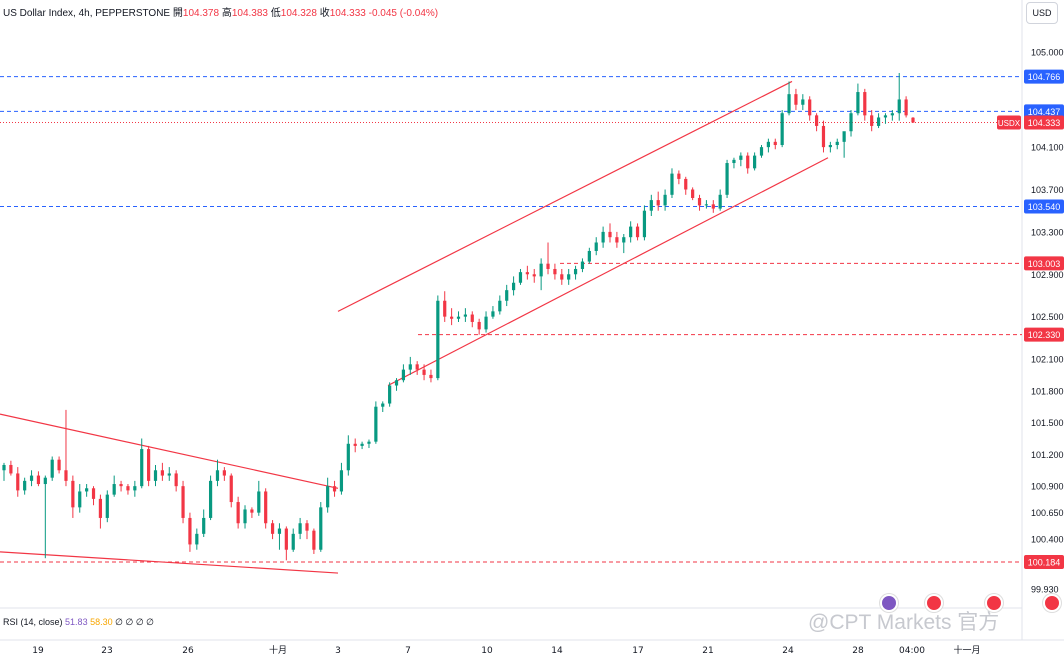 The width and height of the screenshot is (1064, 662). I want to click on y-tick-label: 105.000, so click(1047, 52).